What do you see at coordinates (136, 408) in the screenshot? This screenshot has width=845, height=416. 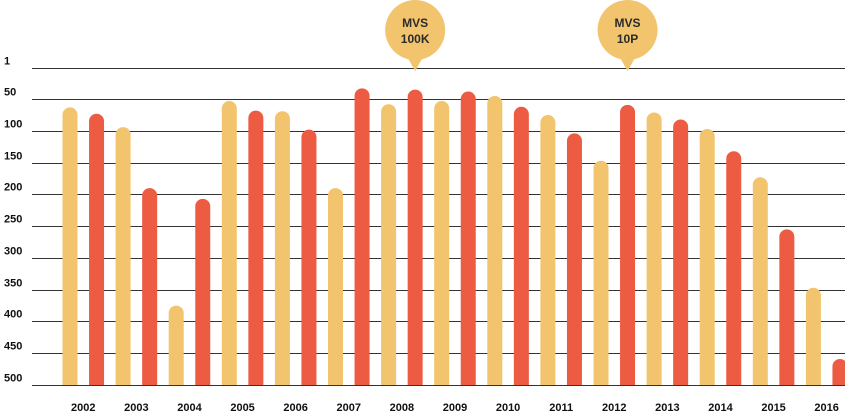 I see `x-tick-label: 2003` at bounding box center [136, 408].